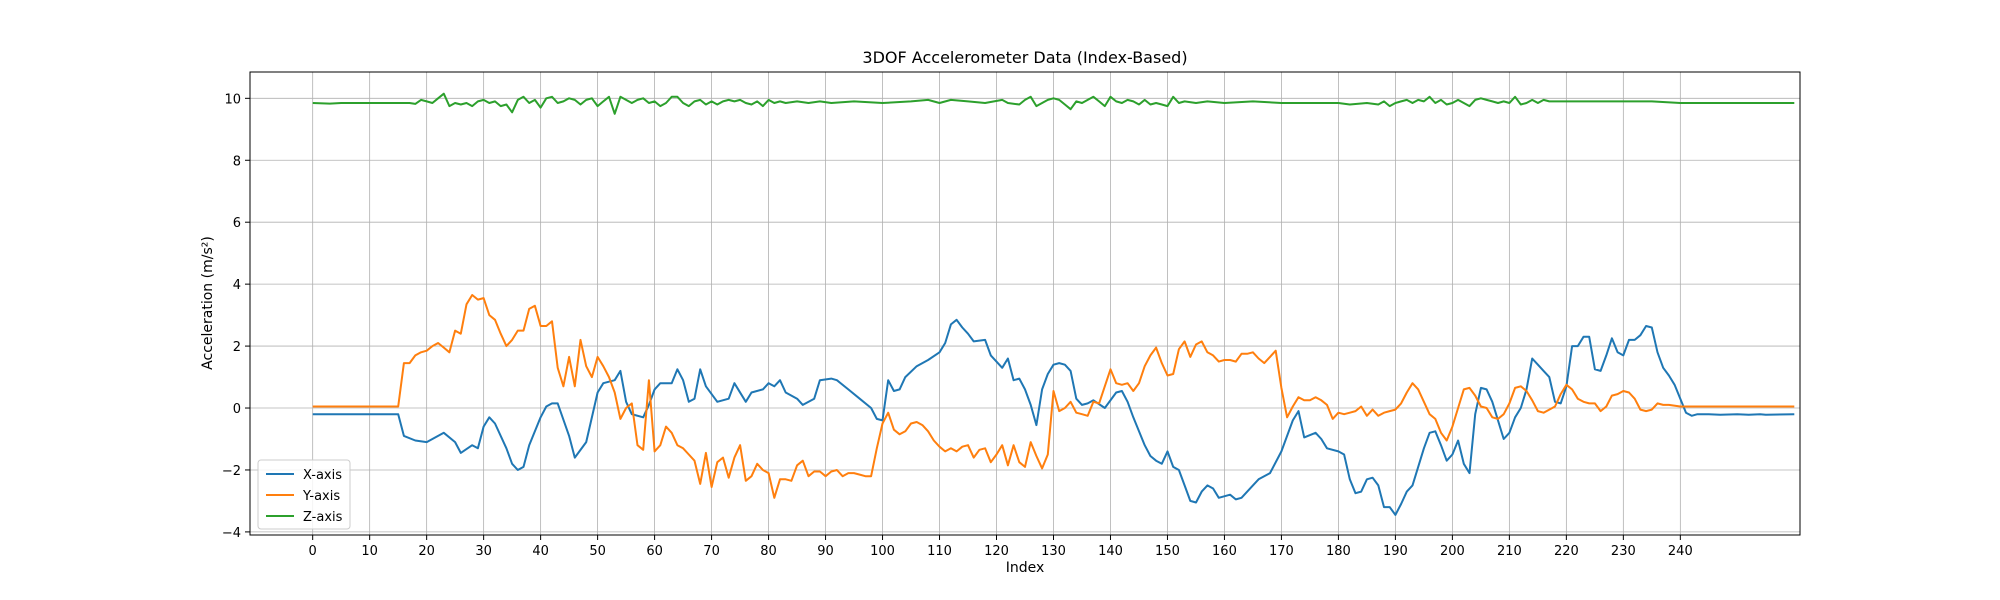 The height and width of the screenshot is (600, 2000). What do you see at coordinates (1053, 103) in the screenshot?
I see `series-line-z-axis` at bounding box center [1053, 103].